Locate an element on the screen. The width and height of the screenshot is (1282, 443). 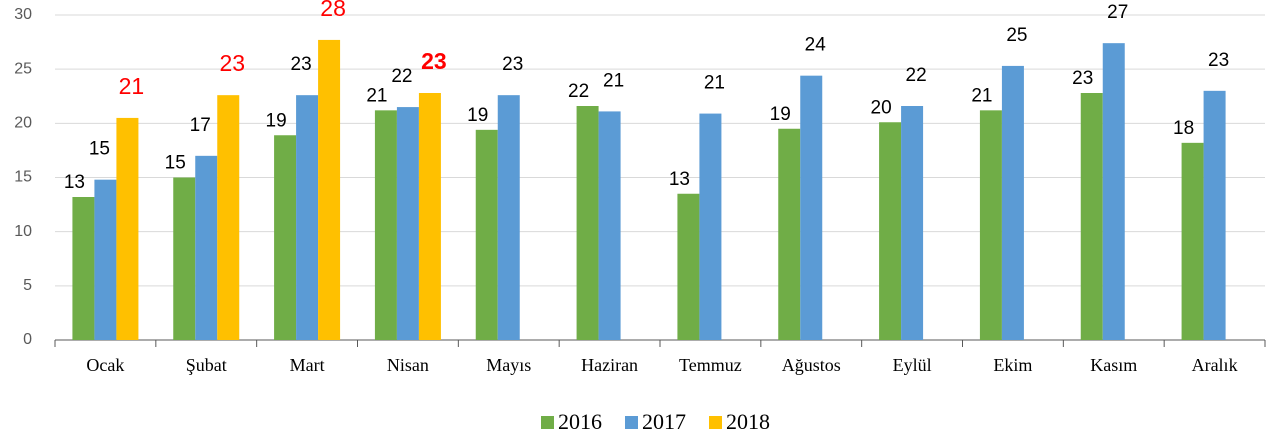
x-tick-label: Aralık is located at coordinates (1215, 365).